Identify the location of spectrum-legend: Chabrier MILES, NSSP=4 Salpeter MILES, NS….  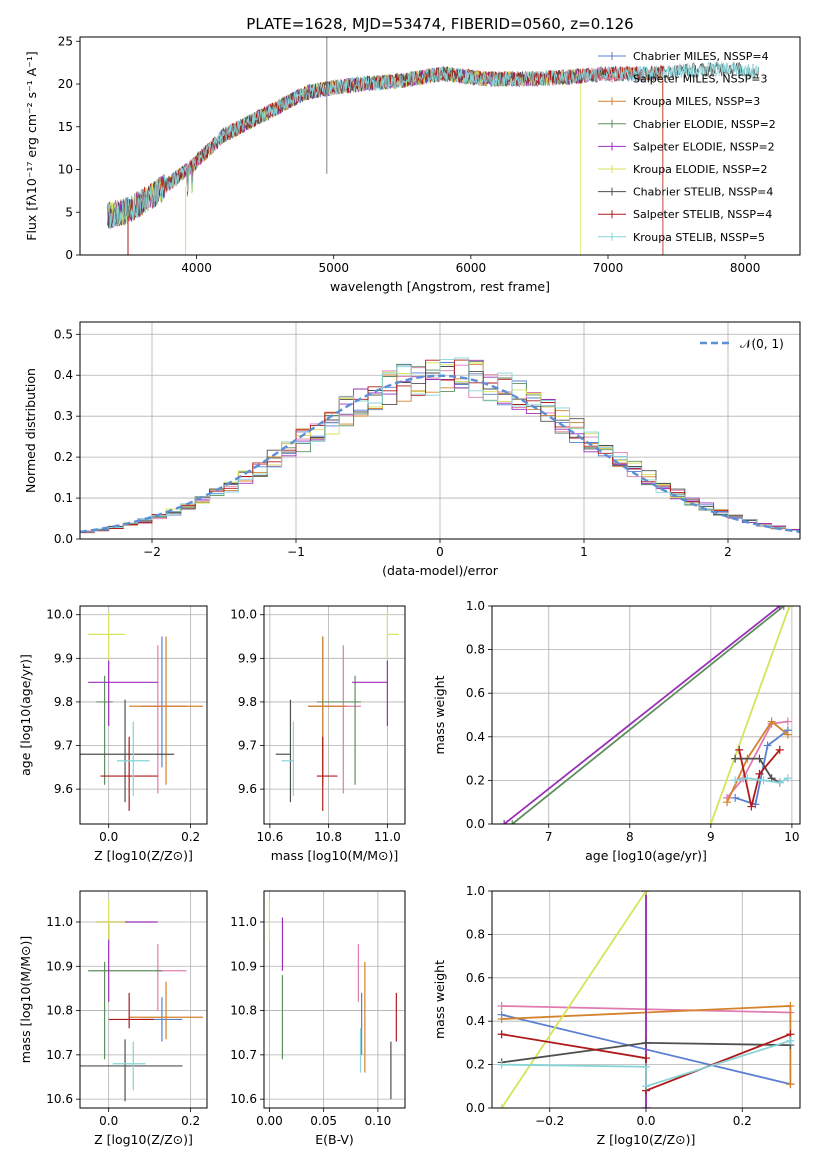
(687, 147).